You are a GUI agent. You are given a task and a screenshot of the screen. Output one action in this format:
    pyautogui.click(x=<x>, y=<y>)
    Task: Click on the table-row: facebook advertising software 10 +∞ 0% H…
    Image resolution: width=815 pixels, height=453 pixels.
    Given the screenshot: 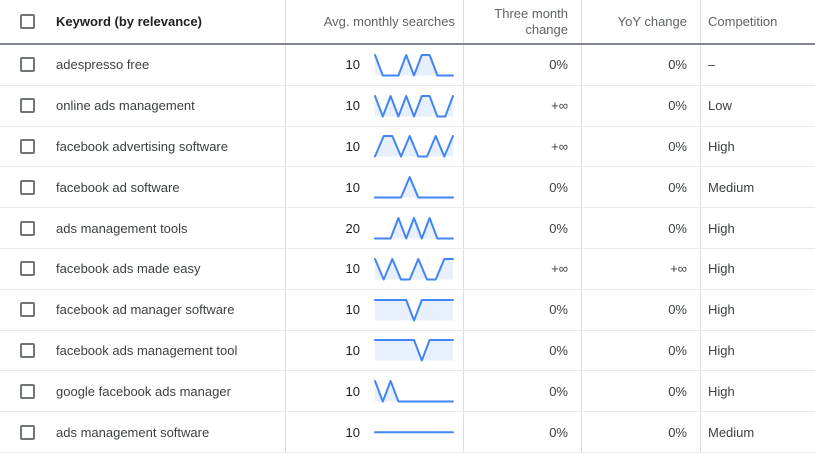 What is the action you would take?
    pyautogui.click(x=407, y=147)
    